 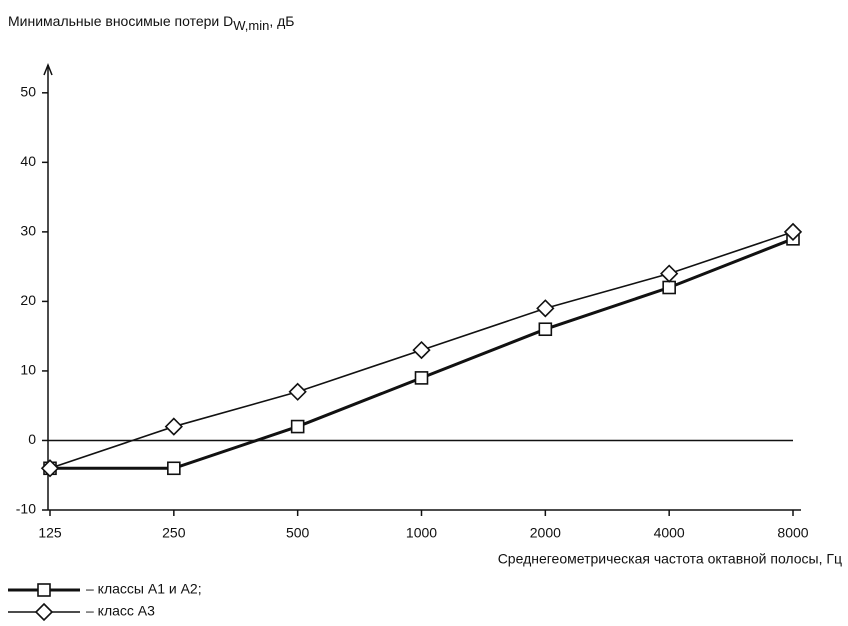 What do you see at coordinates (28, 370) in the screenshot?
I see `y-tick-label: 10` at bounding box center [28, 370].